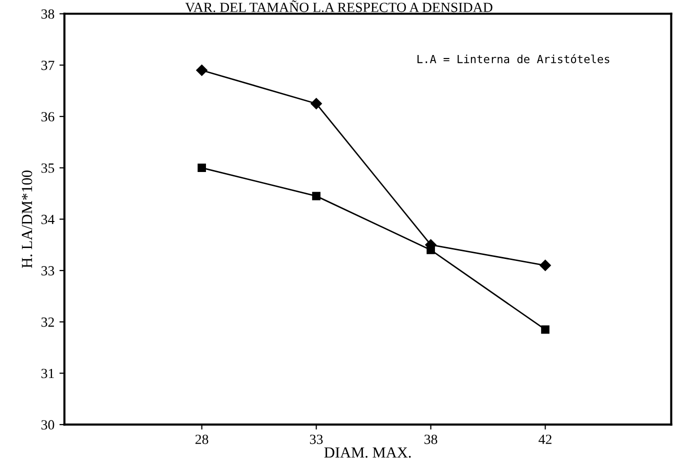 The image size is (678, 459). I want to click on y-axis-title: H. LA/DM*100, so click(27, 219).